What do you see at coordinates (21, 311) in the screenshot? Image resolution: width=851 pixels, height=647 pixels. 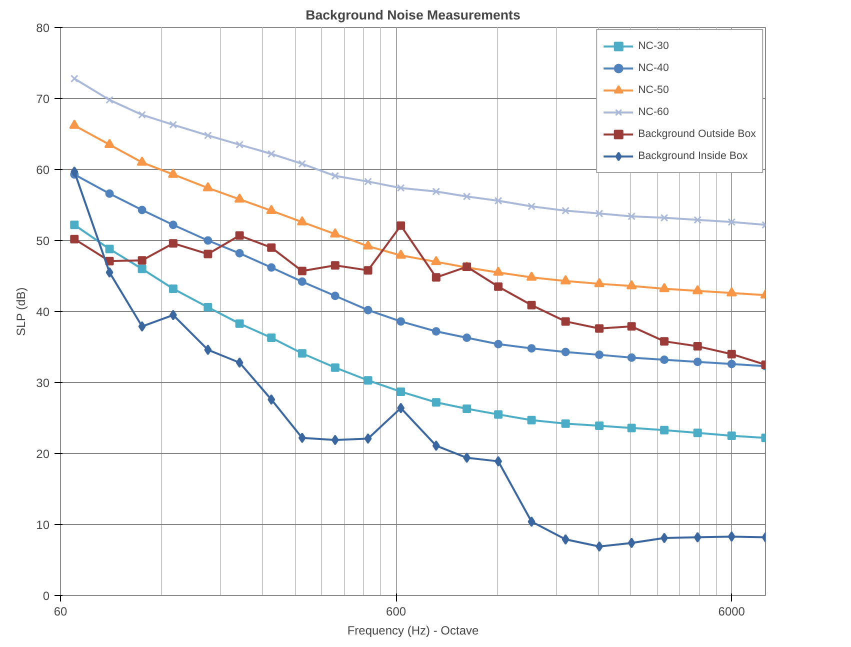 I see `y-axis-title: SLP (dB)` at bounding box center [21, 311].